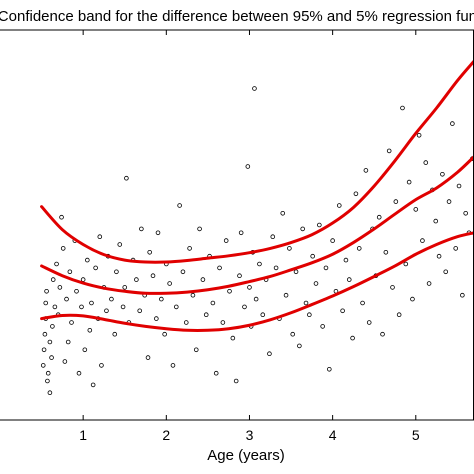 This screenshot has height=474, width=474. What do you see at coordinates (83, 435) in the screenshot?
I see `x-tick-label-1: 1` at bounding box center [83, 435].